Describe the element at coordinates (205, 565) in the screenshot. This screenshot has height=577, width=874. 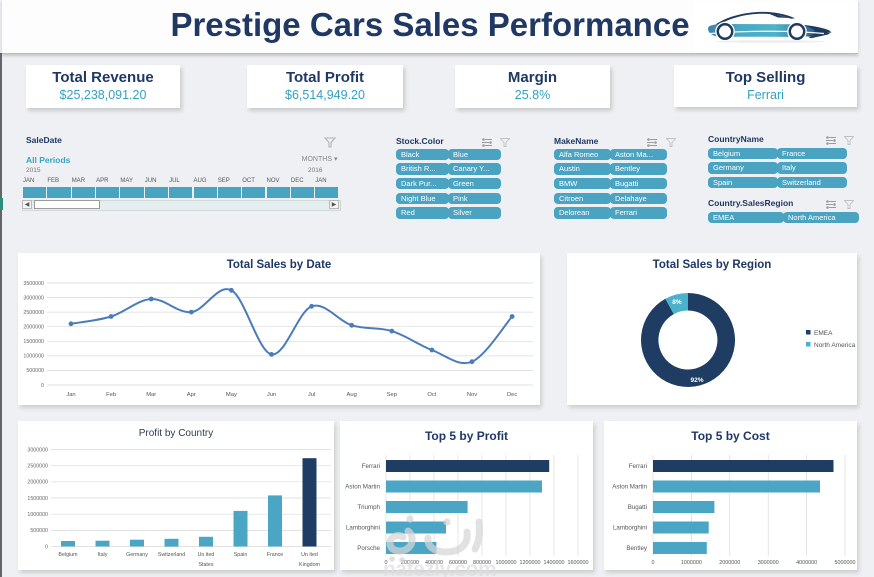
I see `svg-text: States` at that location.